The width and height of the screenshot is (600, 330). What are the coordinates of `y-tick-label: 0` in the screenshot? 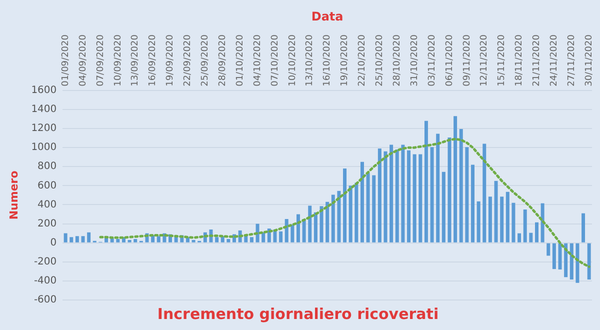 It's located at (53, 242).